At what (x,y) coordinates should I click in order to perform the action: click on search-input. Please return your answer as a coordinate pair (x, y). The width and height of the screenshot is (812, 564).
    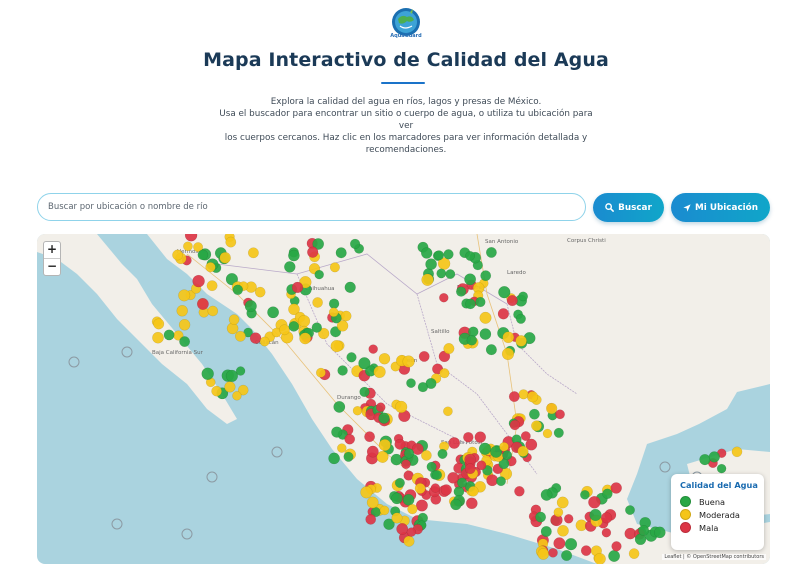
    Looking at the image, I should click on (311, 207).